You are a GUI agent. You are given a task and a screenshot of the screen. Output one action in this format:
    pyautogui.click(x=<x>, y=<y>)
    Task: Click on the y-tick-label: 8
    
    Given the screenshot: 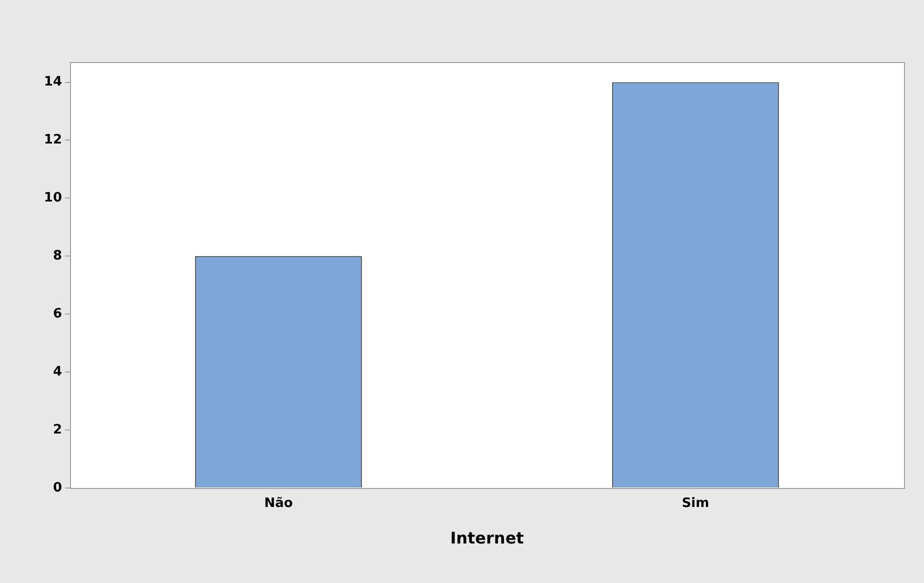 What is the action you would take?
    pyautogui.click(x=57, y=256)
    